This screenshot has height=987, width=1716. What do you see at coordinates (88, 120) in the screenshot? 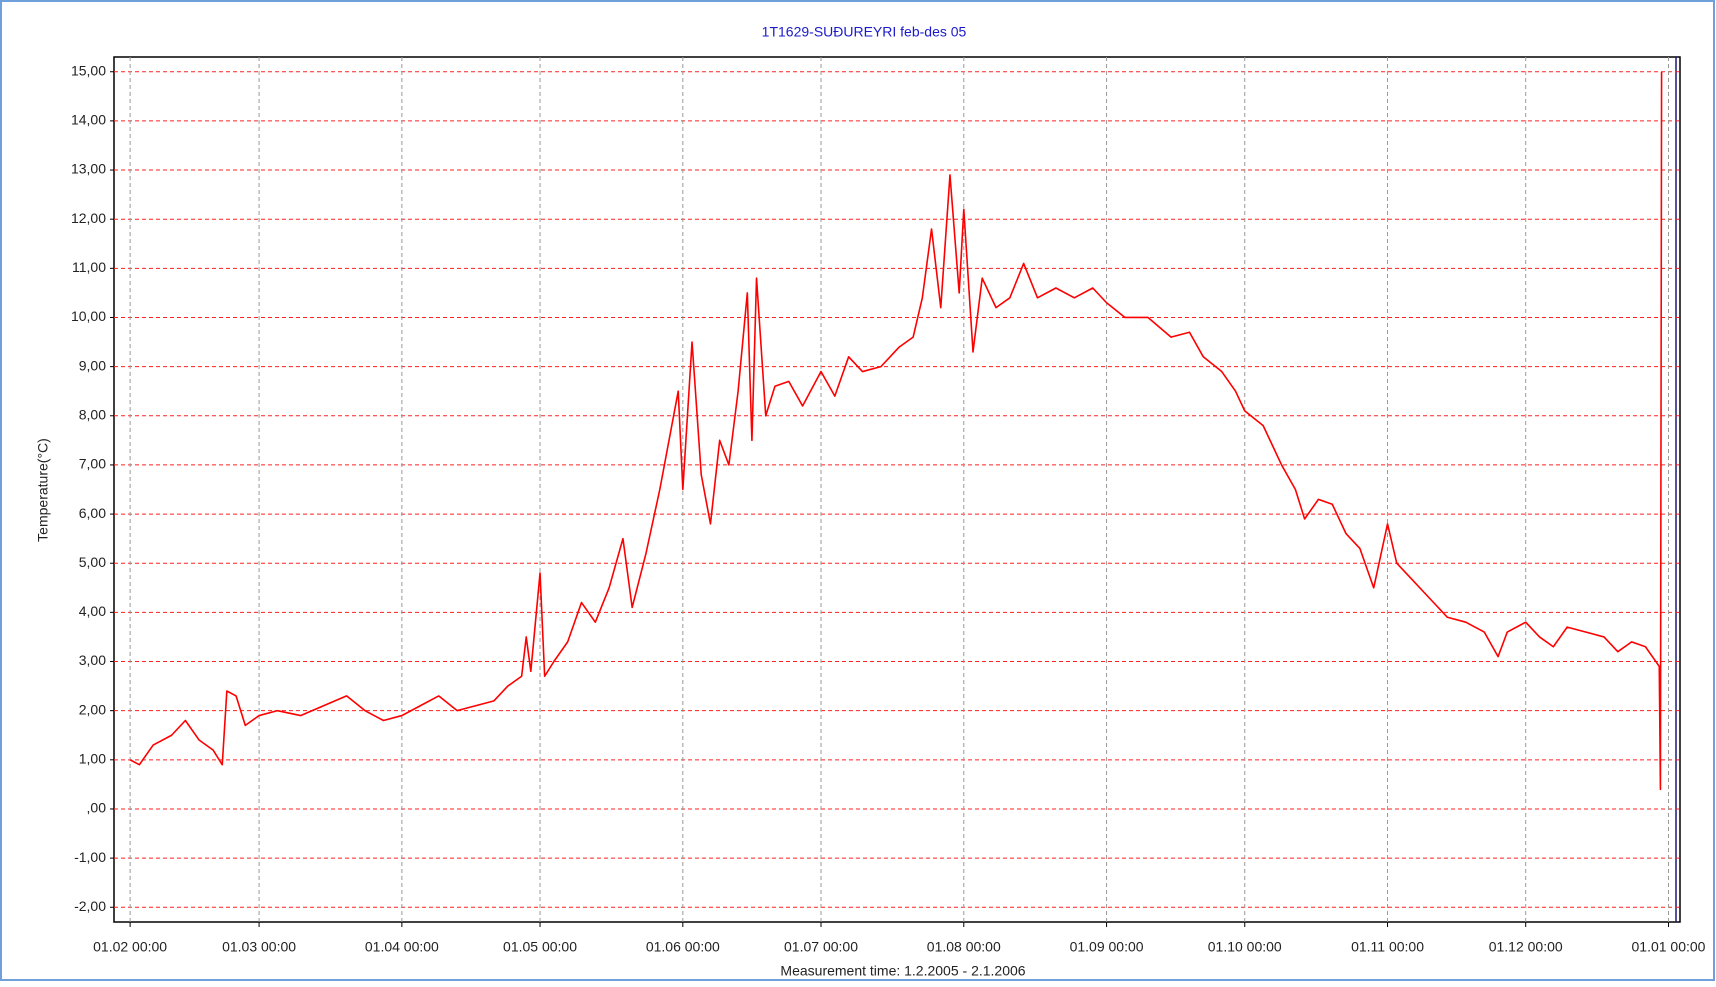
I see `y-tick-label: 14,00` at bounding box center [88, 120].